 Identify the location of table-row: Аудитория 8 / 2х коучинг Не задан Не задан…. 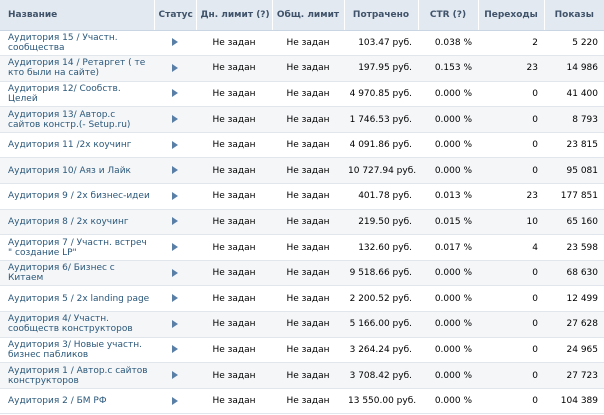
(302, 222).